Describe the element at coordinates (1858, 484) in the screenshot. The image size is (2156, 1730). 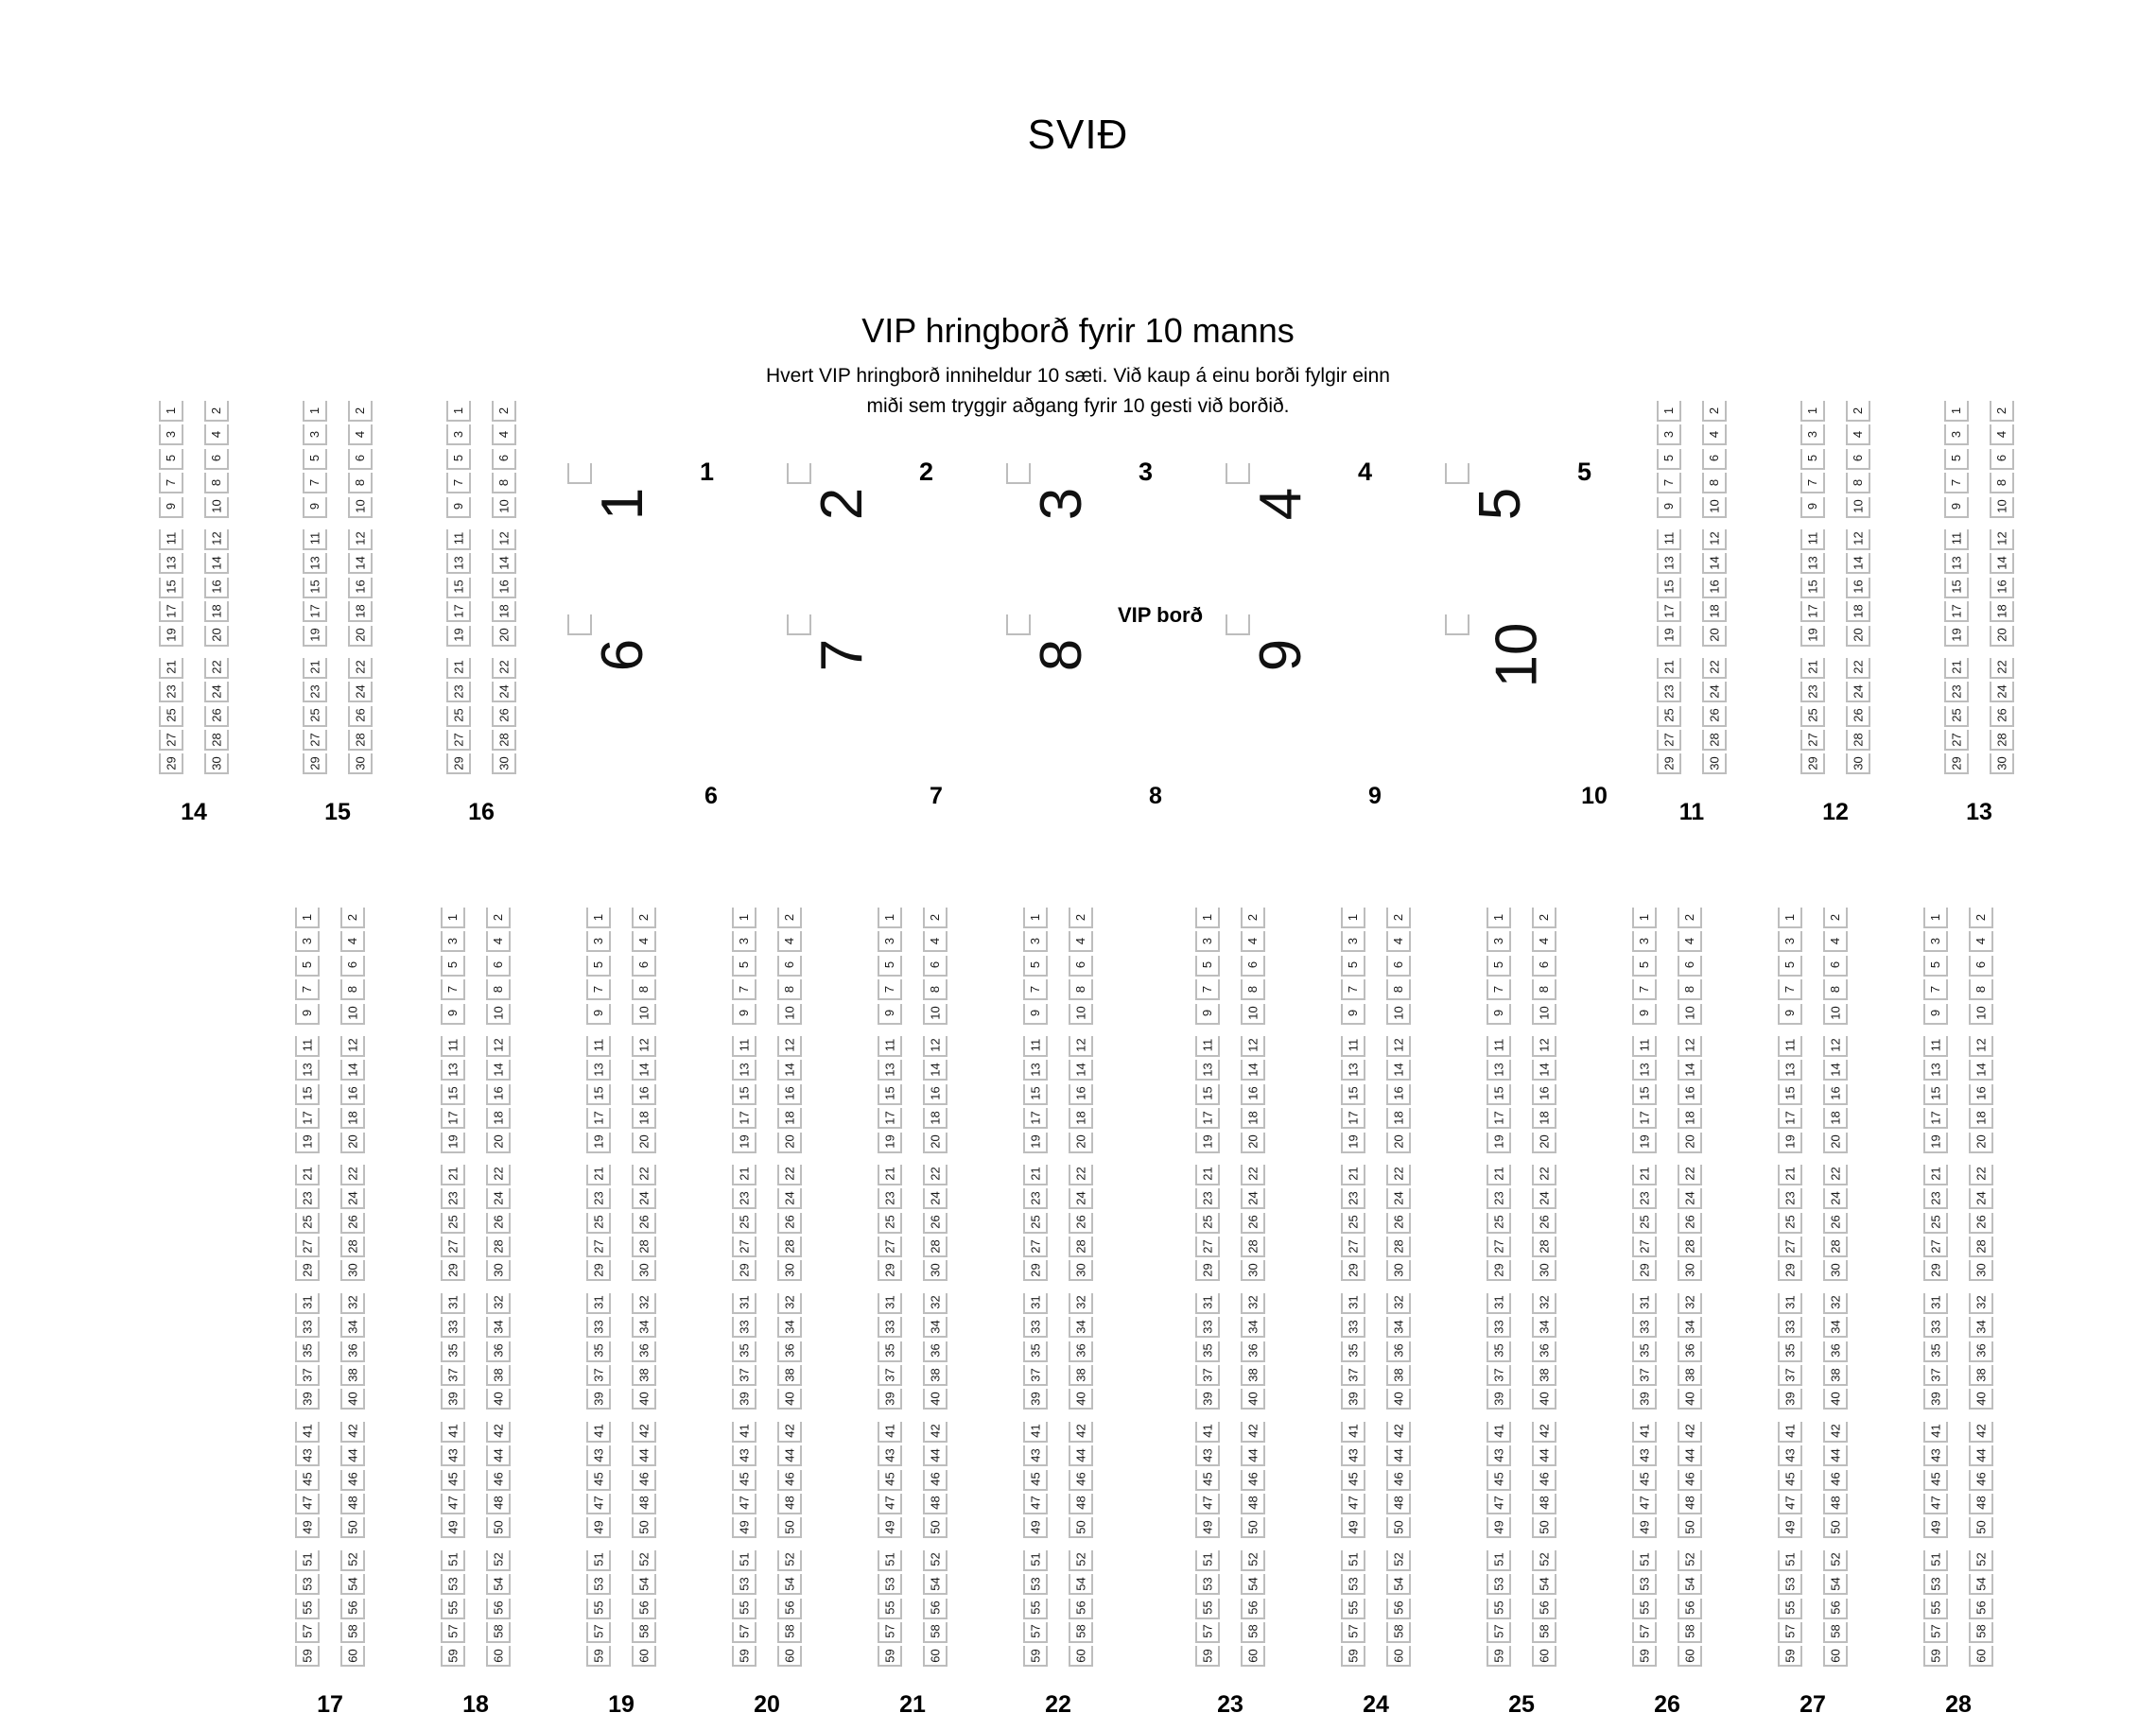
I see `seat: 8` at that location.